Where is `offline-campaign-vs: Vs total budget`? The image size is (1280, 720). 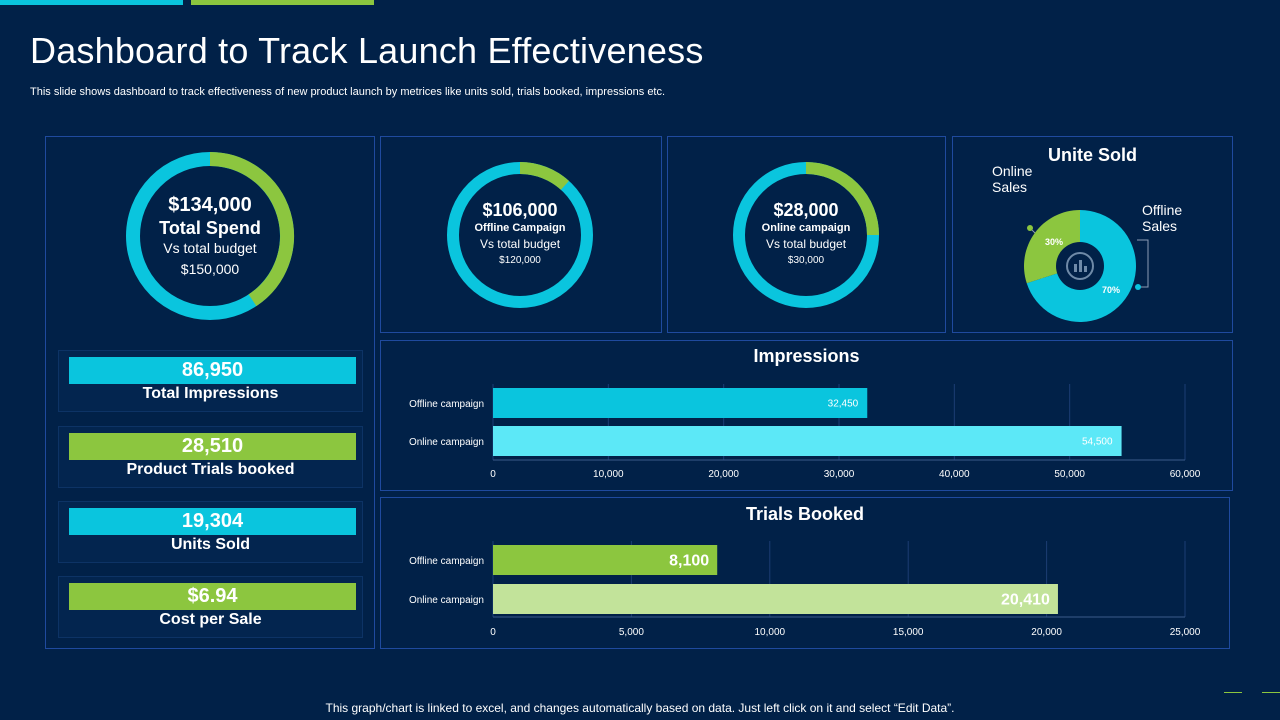 offline-campaign-vs: Vs total budget is located at coordinates (520, 244).